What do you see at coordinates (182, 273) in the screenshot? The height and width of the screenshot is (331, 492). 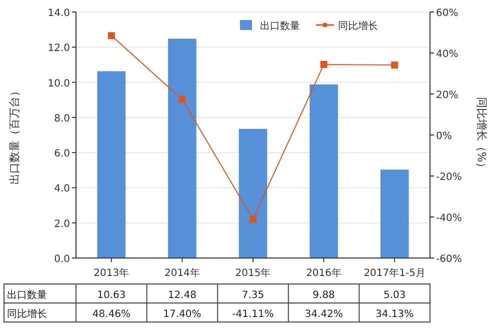 I see `x-tick-label: 2014年` at bounding box center [182, 273].